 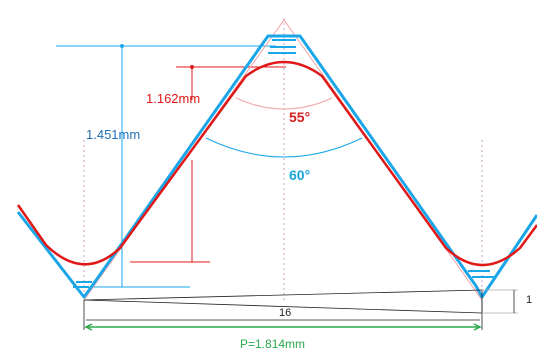 I want to click on pitch-dimension, so click(x=283, y=327).